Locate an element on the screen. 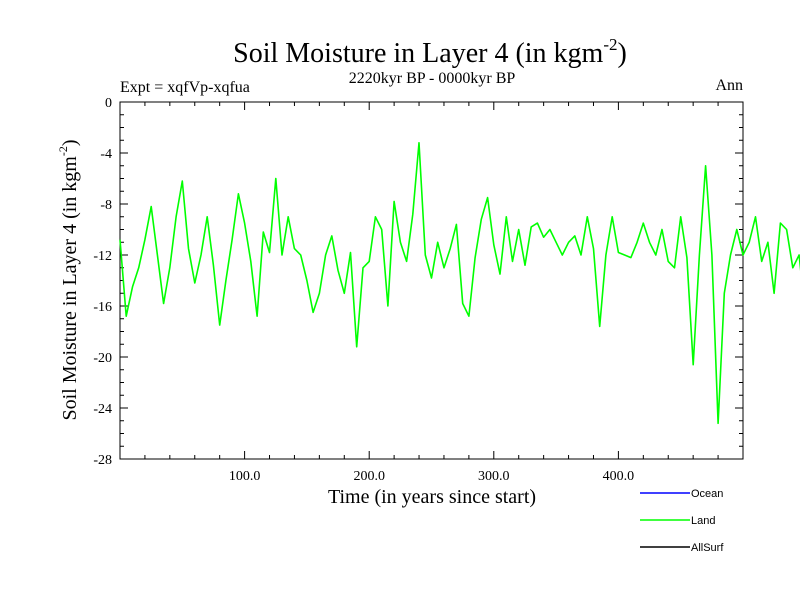 This screenshot has width=800, height=600. legend-label: Ocean is located at coordinates (707, 494).